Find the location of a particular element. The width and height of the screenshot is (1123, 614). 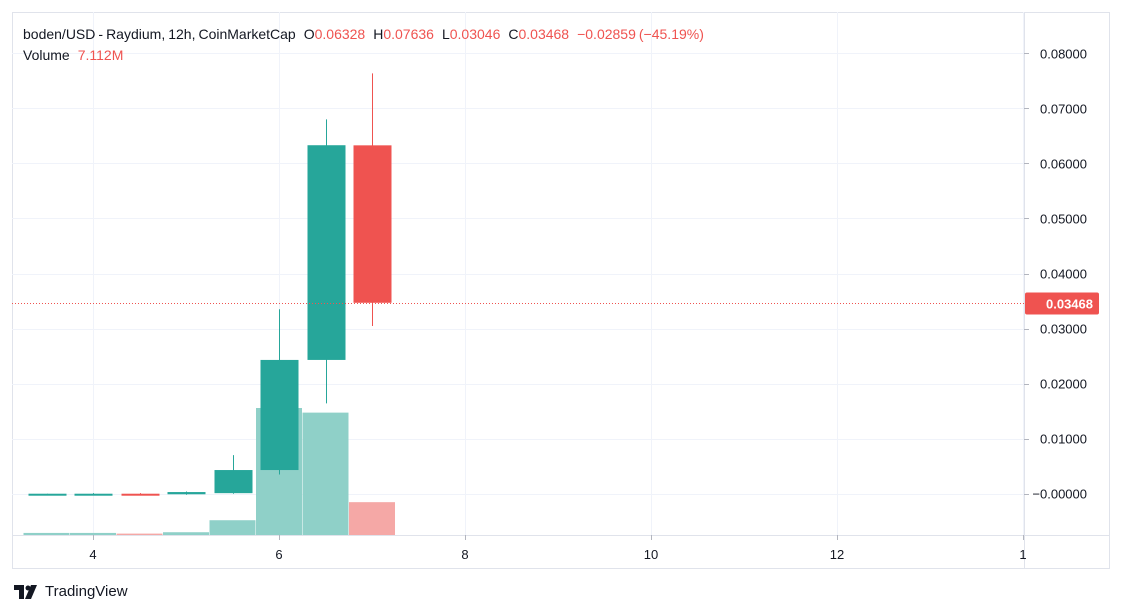

time-axis-label: 12 is located at coordinates (837, 554).